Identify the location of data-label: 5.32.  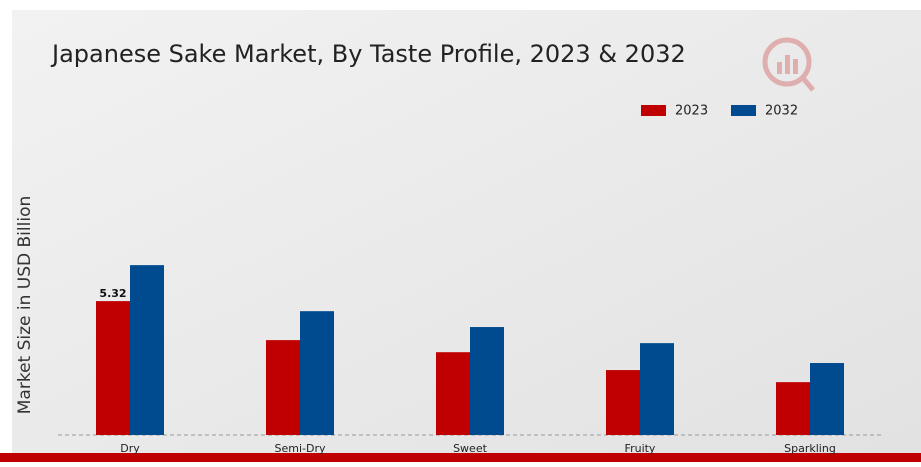
(112, 293).